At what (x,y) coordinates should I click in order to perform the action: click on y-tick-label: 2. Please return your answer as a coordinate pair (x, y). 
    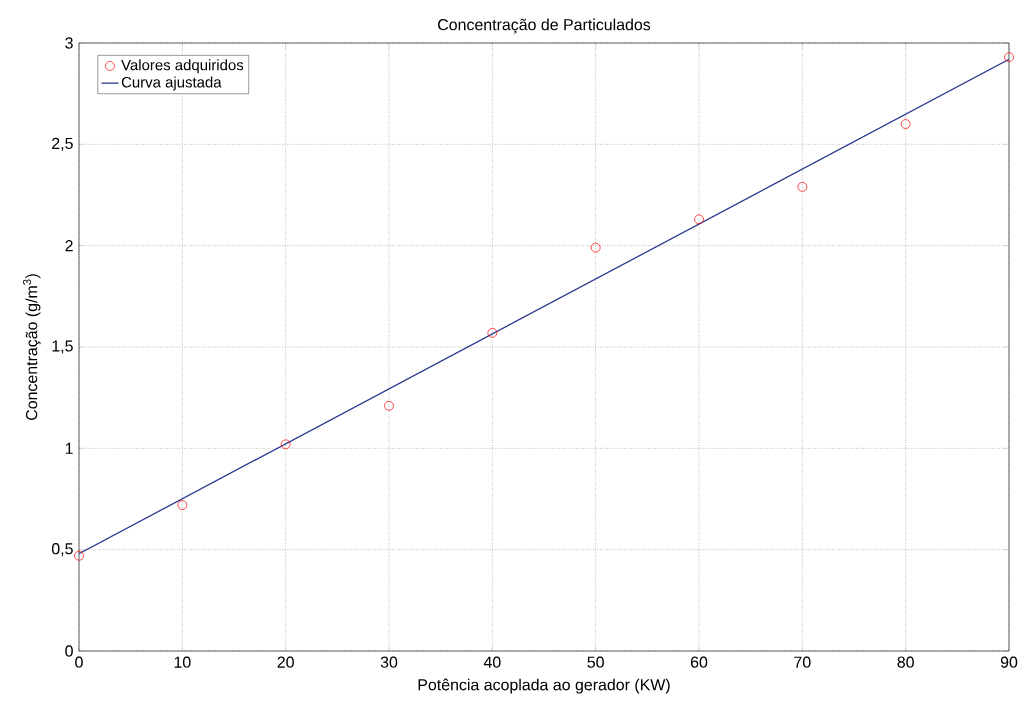
    Looking at the image, I should click on (69, 246).